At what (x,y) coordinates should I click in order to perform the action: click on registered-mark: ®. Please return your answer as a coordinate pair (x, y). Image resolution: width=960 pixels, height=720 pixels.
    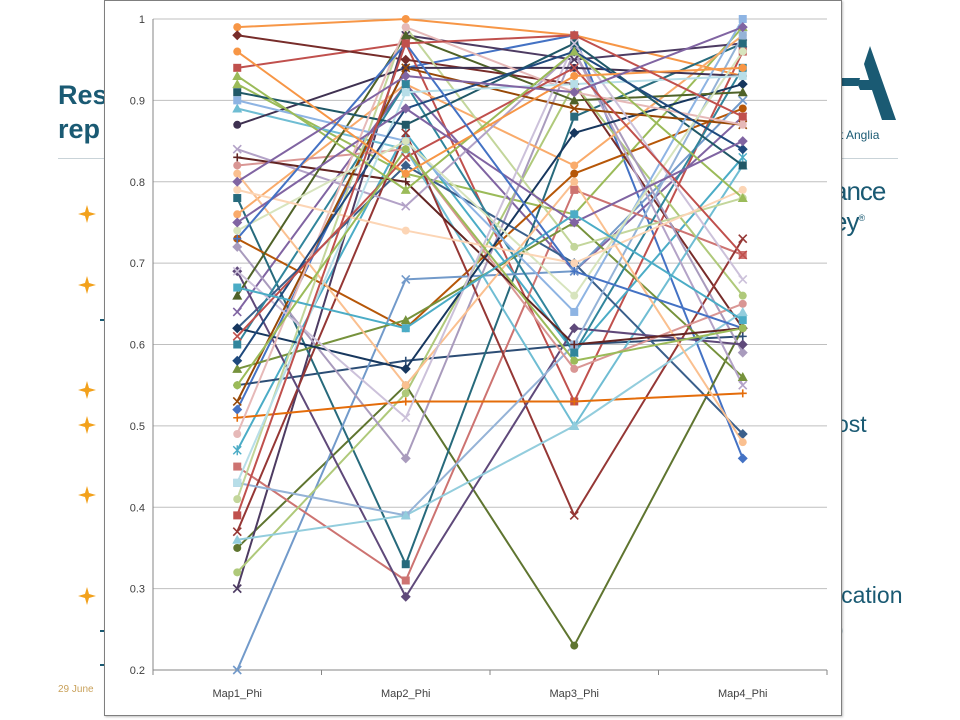
    Looking at the image, I should click on (861, 218).